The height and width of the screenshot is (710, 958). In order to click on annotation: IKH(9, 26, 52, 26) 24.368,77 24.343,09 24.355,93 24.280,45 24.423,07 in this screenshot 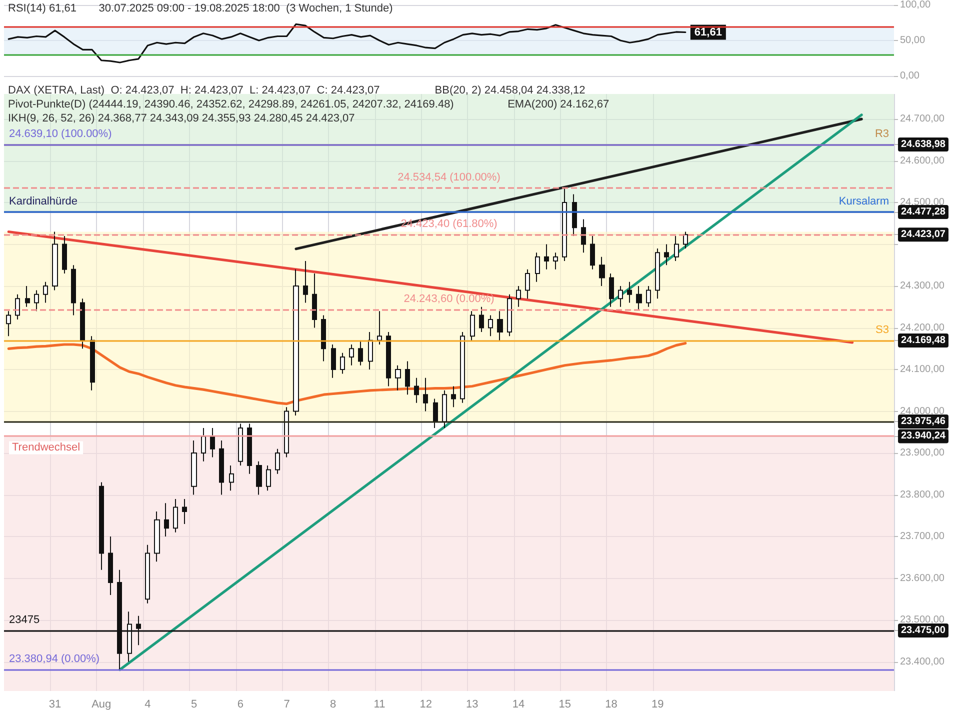, I will do `click(181, 118)`.